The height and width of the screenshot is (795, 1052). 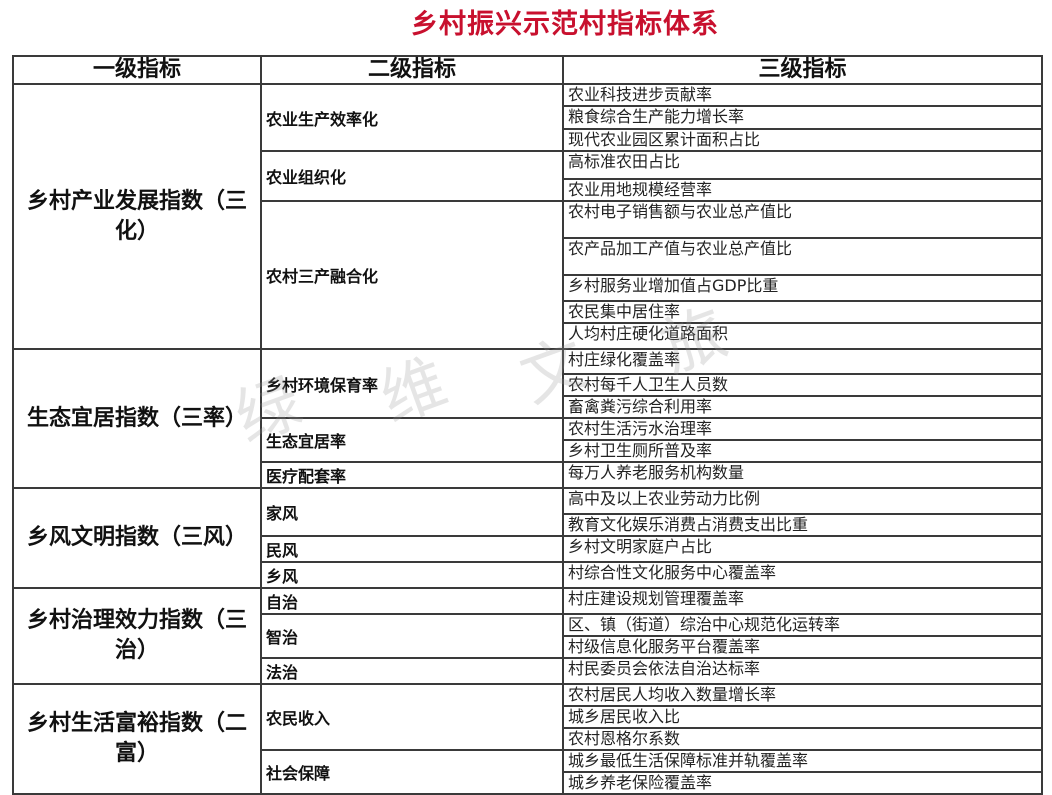 What do you see at coordinates (137, 70) in the screenshot?
I see `header-level1: 一级指标` at bounding box center [137, 70].